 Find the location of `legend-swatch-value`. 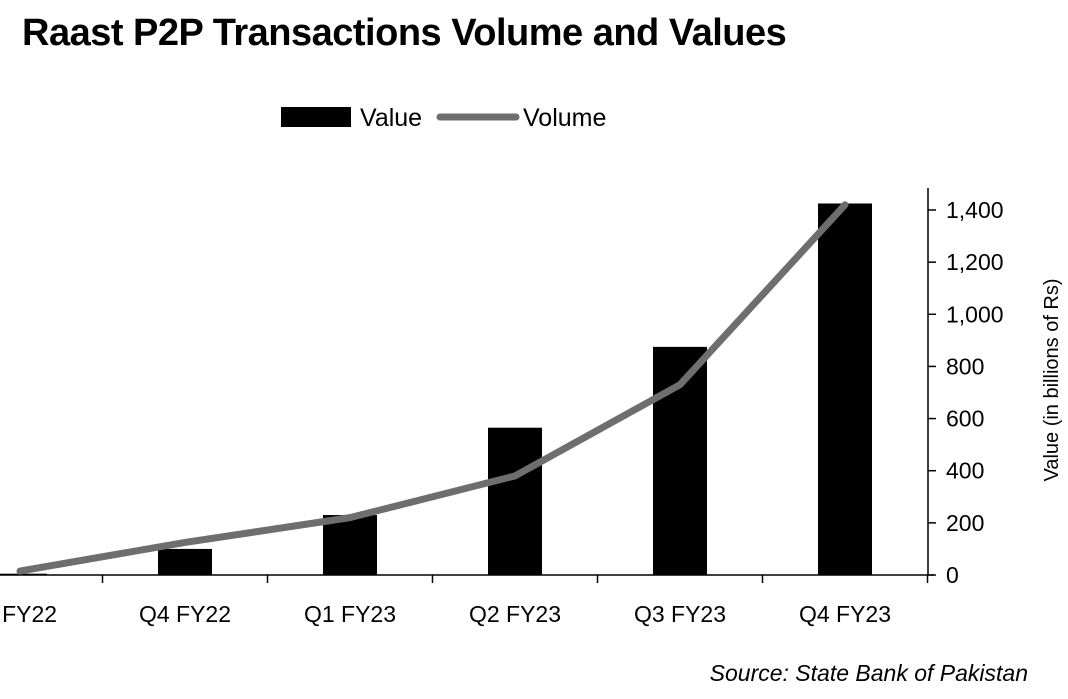

legend-swatch-value is located at coordinates (316, 117).